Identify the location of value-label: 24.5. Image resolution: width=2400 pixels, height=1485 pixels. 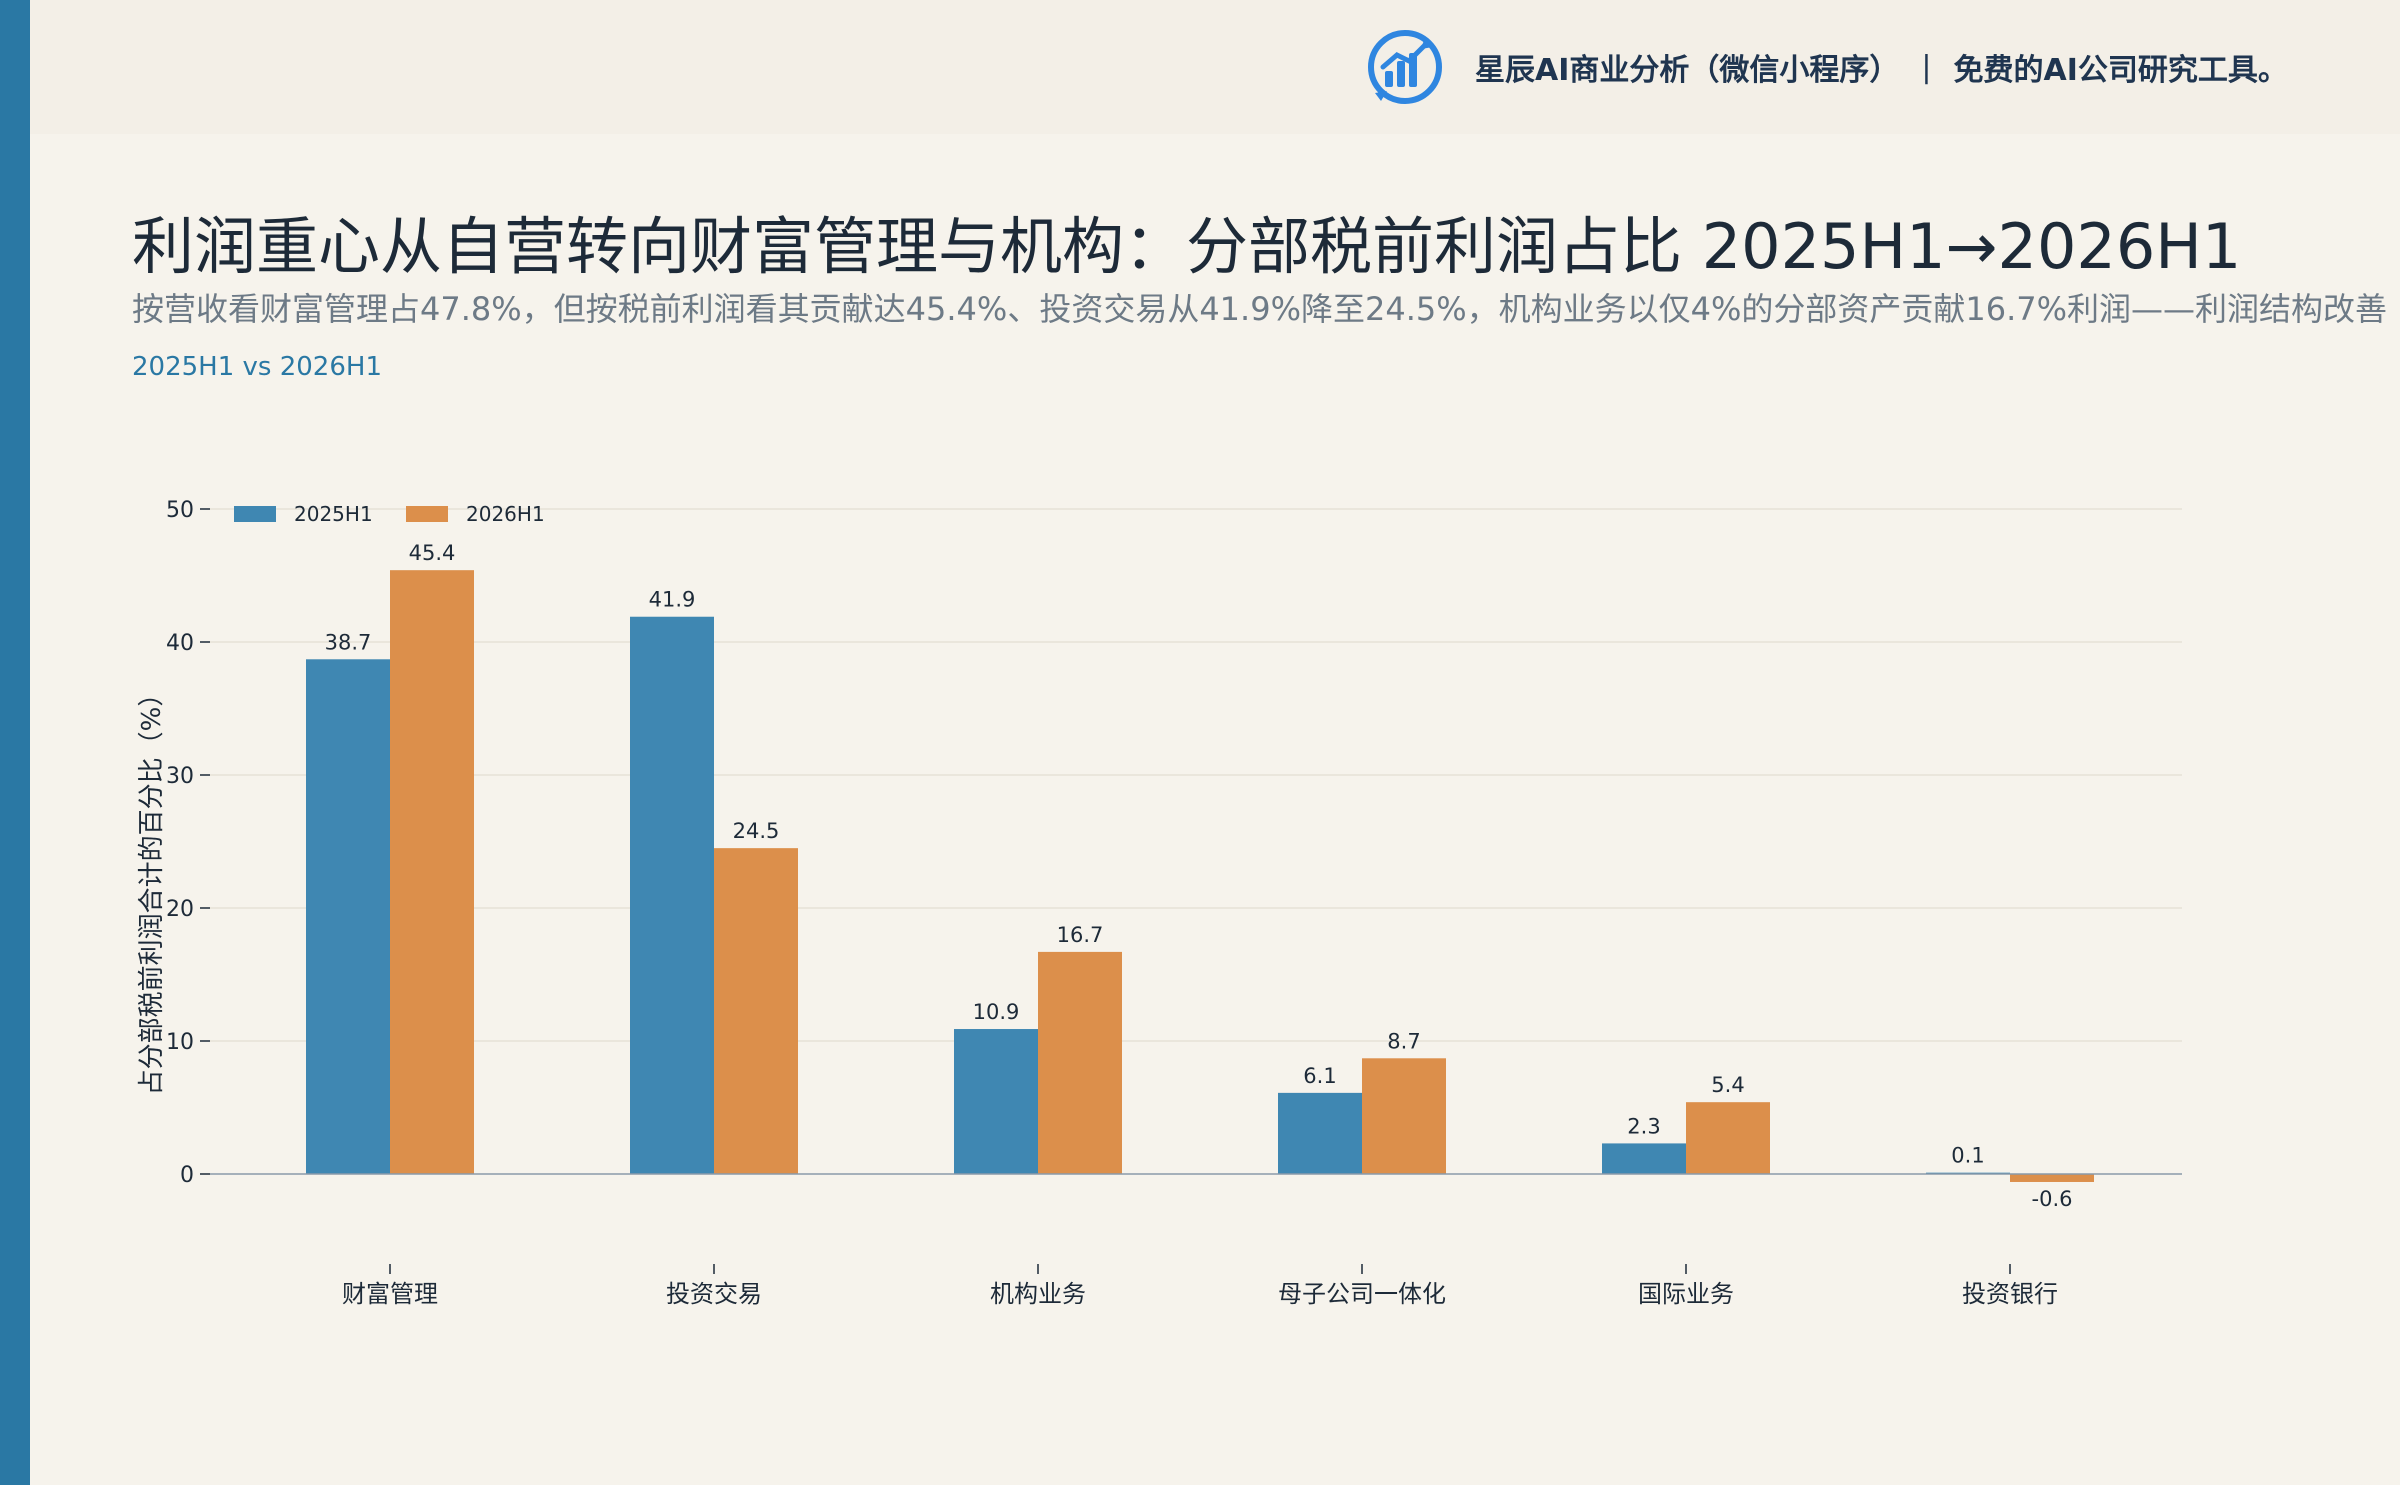
(756, 831).